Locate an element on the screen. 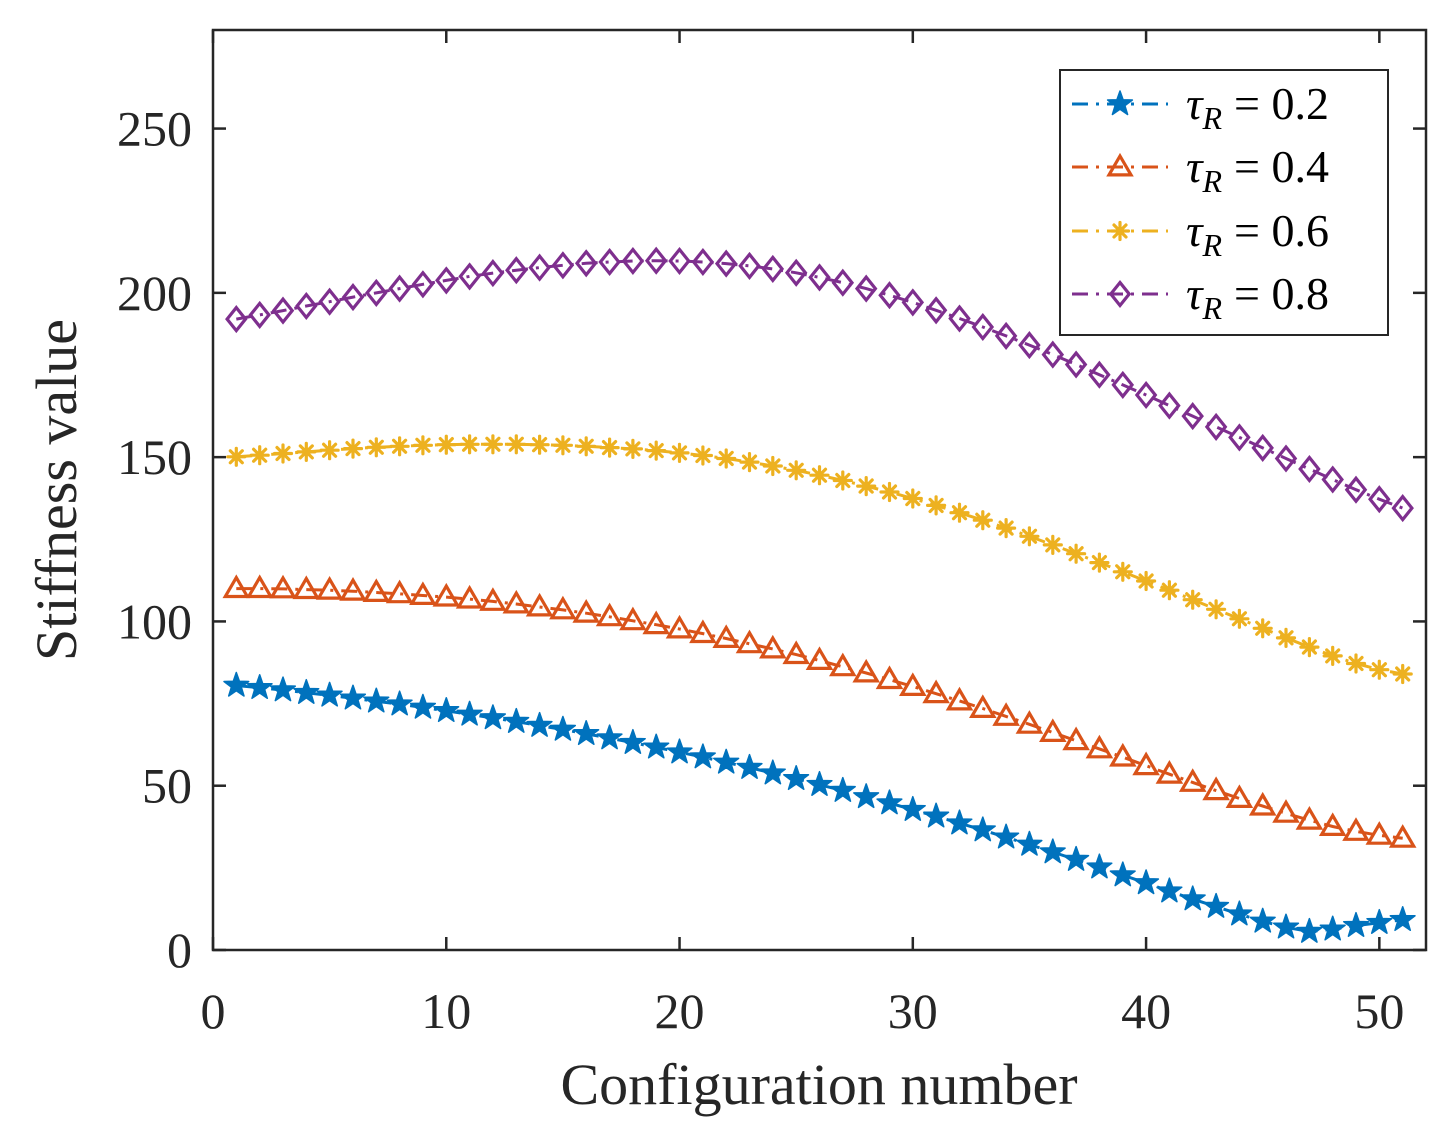 The height and width of the screenshot is (1147, 1453). x-tick-label: 30 is located at coordinates (913, 1011).